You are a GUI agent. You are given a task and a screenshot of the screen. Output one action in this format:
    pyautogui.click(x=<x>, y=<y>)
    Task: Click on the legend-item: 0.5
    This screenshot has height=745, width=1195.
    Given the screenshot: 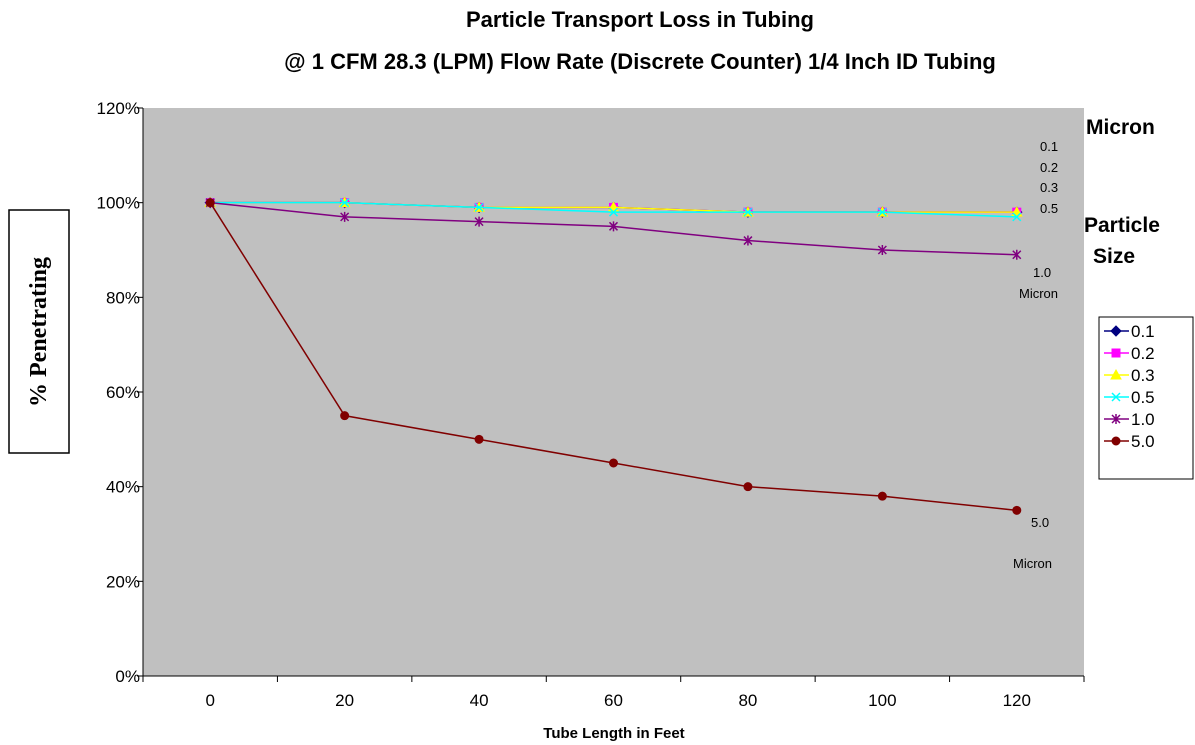 What is the action you would take?
    pyautogui.click(x=1129, y=397)
    